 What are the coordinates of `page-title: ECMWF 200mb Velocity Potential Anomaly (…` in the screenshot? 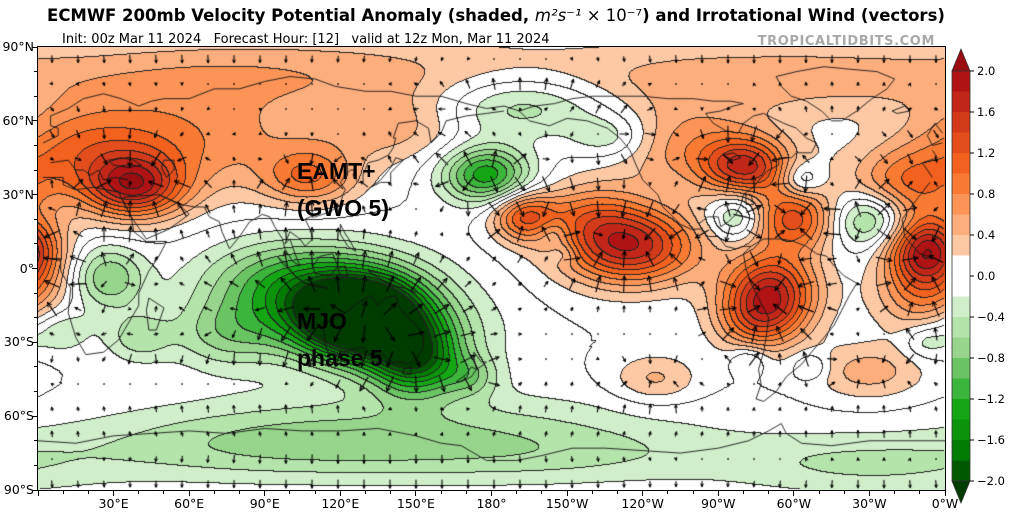 It's located at (496, 15).